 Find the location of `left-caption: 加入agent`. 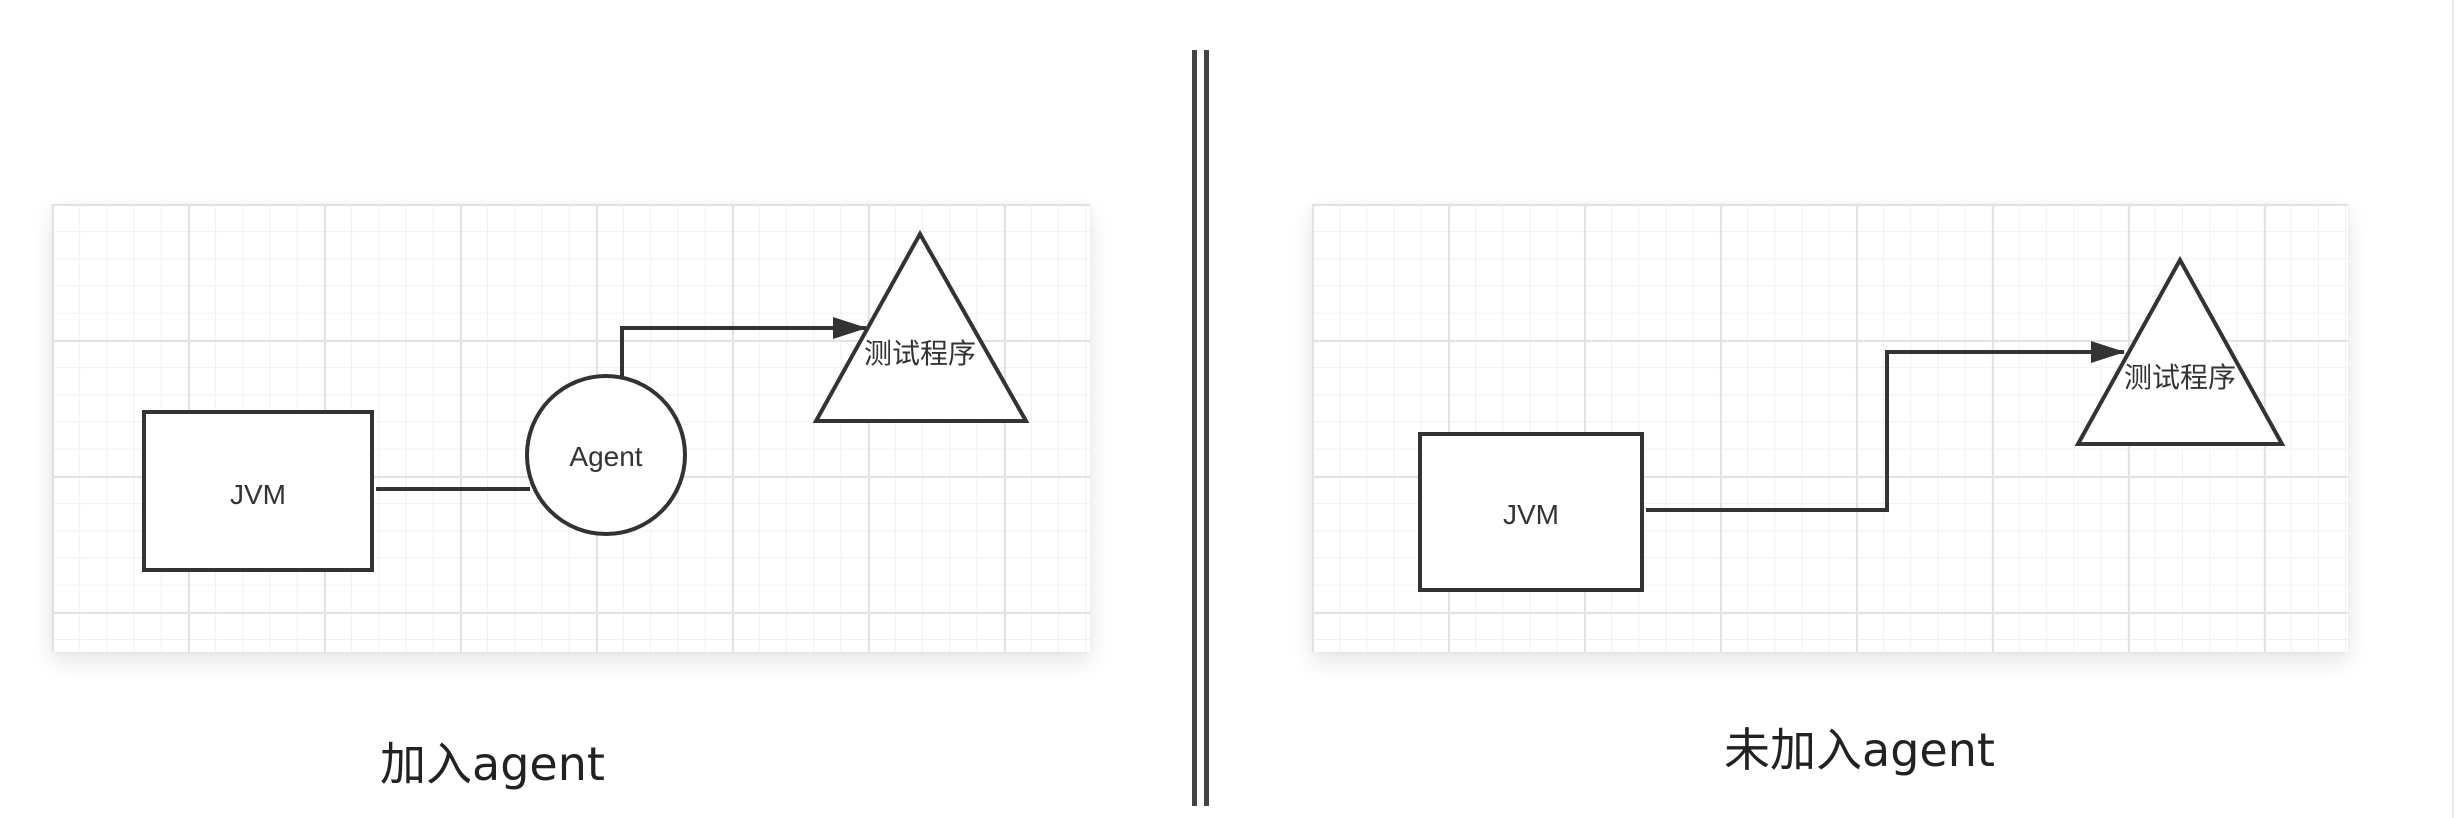

left-caption: 加入agent is located at coordinates (492, 764).